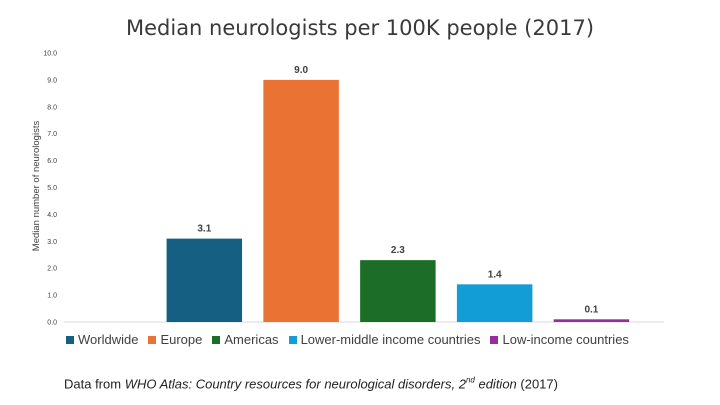  I want to click on legend-item: Americas, so click(245, 339).